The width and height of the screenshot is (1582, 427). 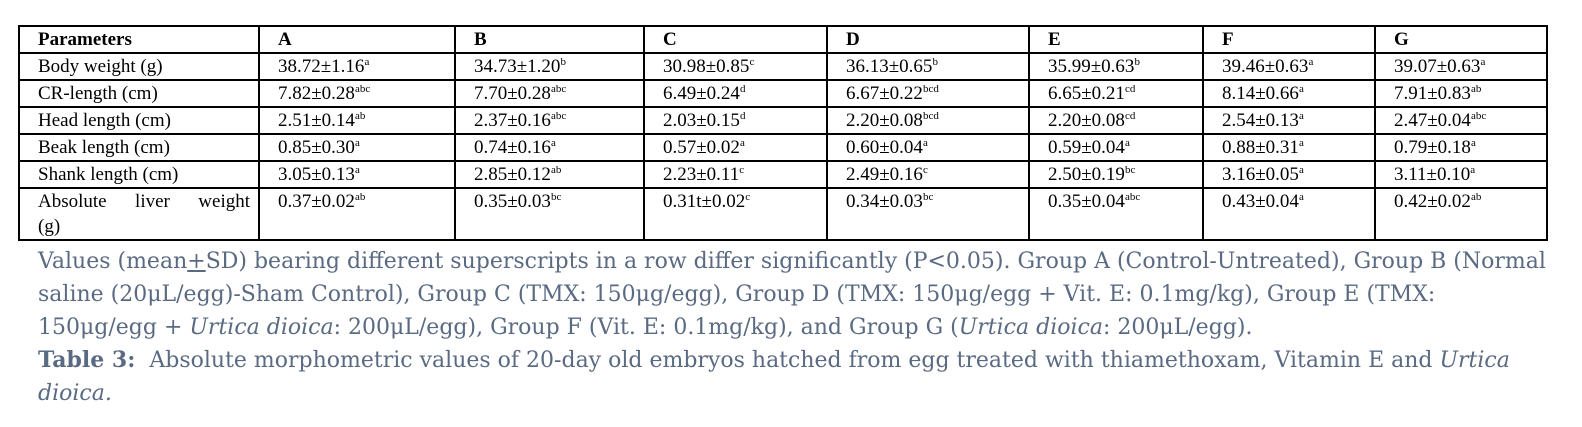 I want to click on value-cell: 3.05±0.13a, so click(x=357, y=174).